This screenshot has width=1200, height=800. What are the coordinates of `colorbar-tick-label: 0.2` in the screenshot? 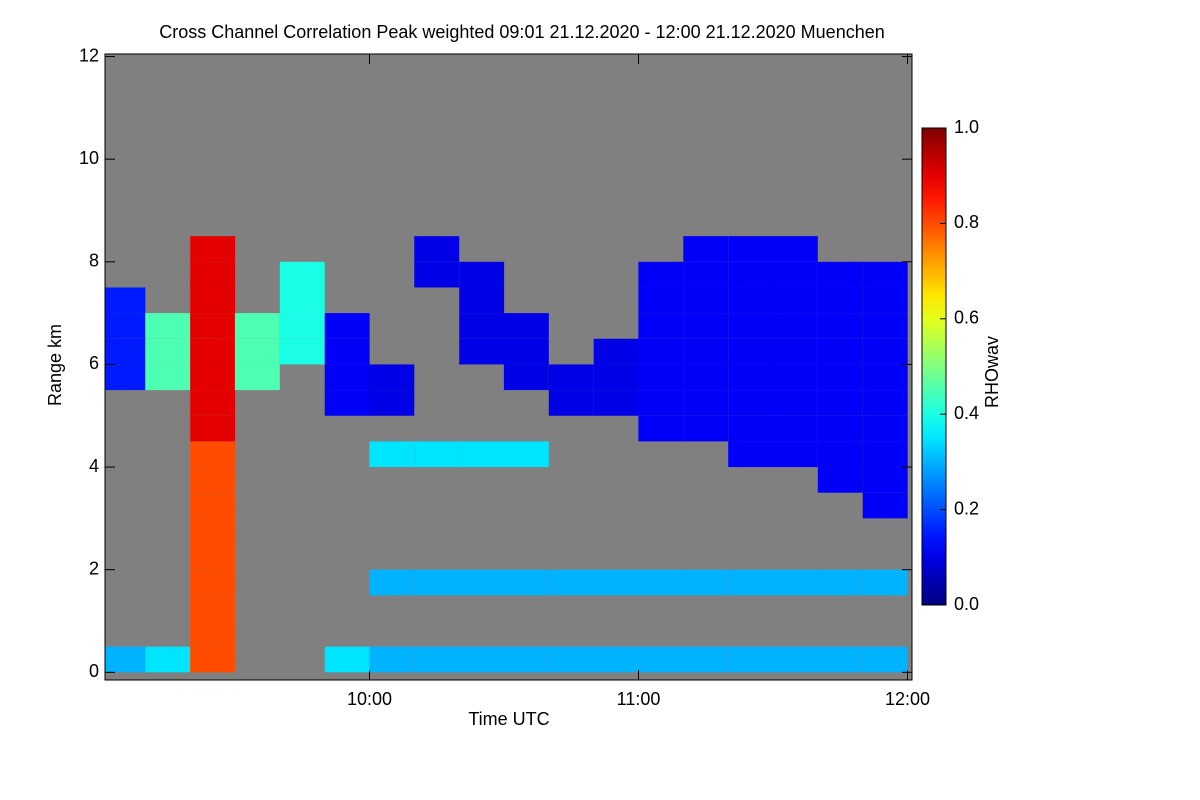 It's located at (966, 508).